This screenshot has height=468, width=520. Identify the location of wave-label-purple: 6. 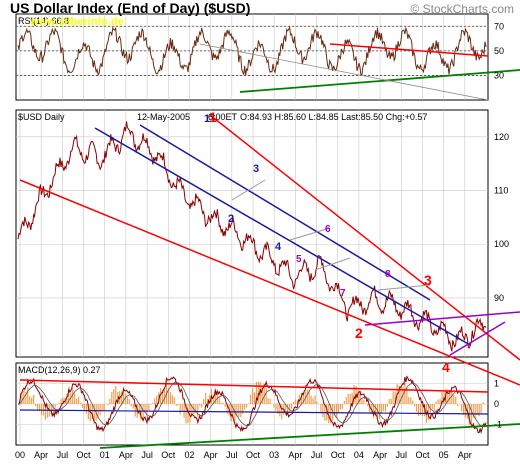
(328, 229).